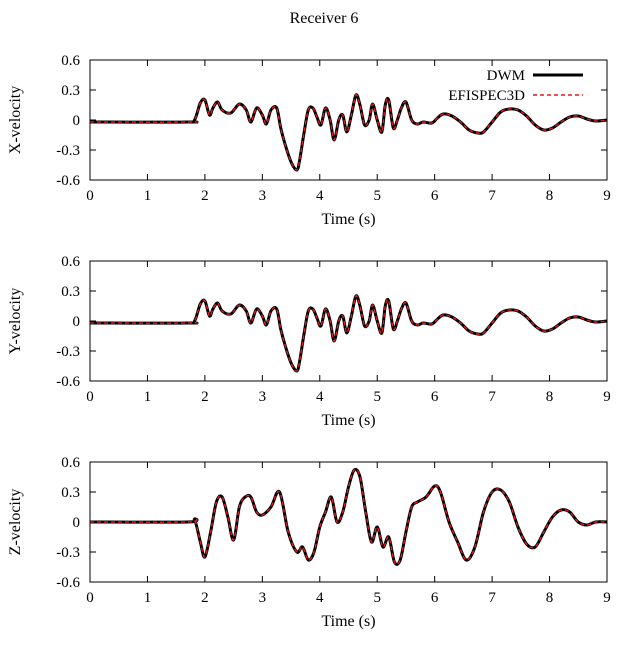  Describe the element at coordinates (486, 96) in the screenshot. I see `legend-label: EFISPEC3D` at that location.